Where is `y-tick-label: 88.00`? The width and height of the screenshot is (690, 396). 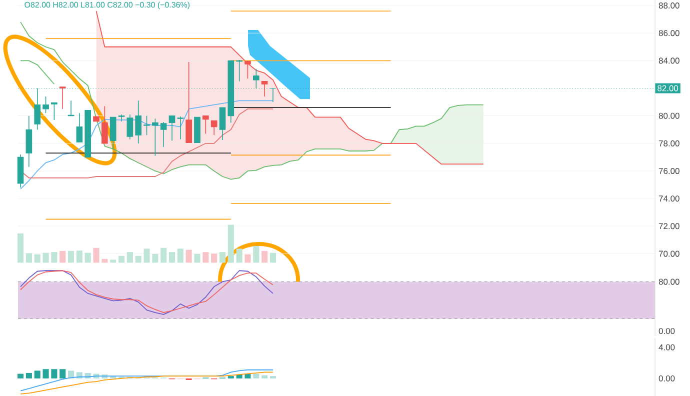
y-tick-label: 88.00 is located at coordinates (669, 5).